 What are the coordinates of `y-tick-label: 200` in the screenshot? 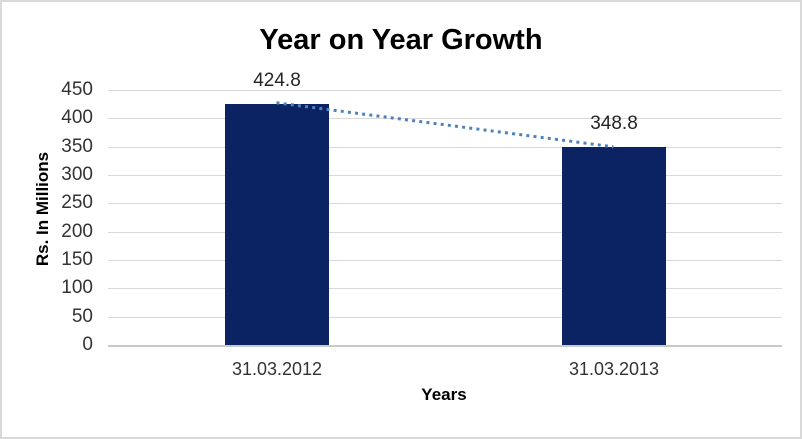 It's located at (77, 231).